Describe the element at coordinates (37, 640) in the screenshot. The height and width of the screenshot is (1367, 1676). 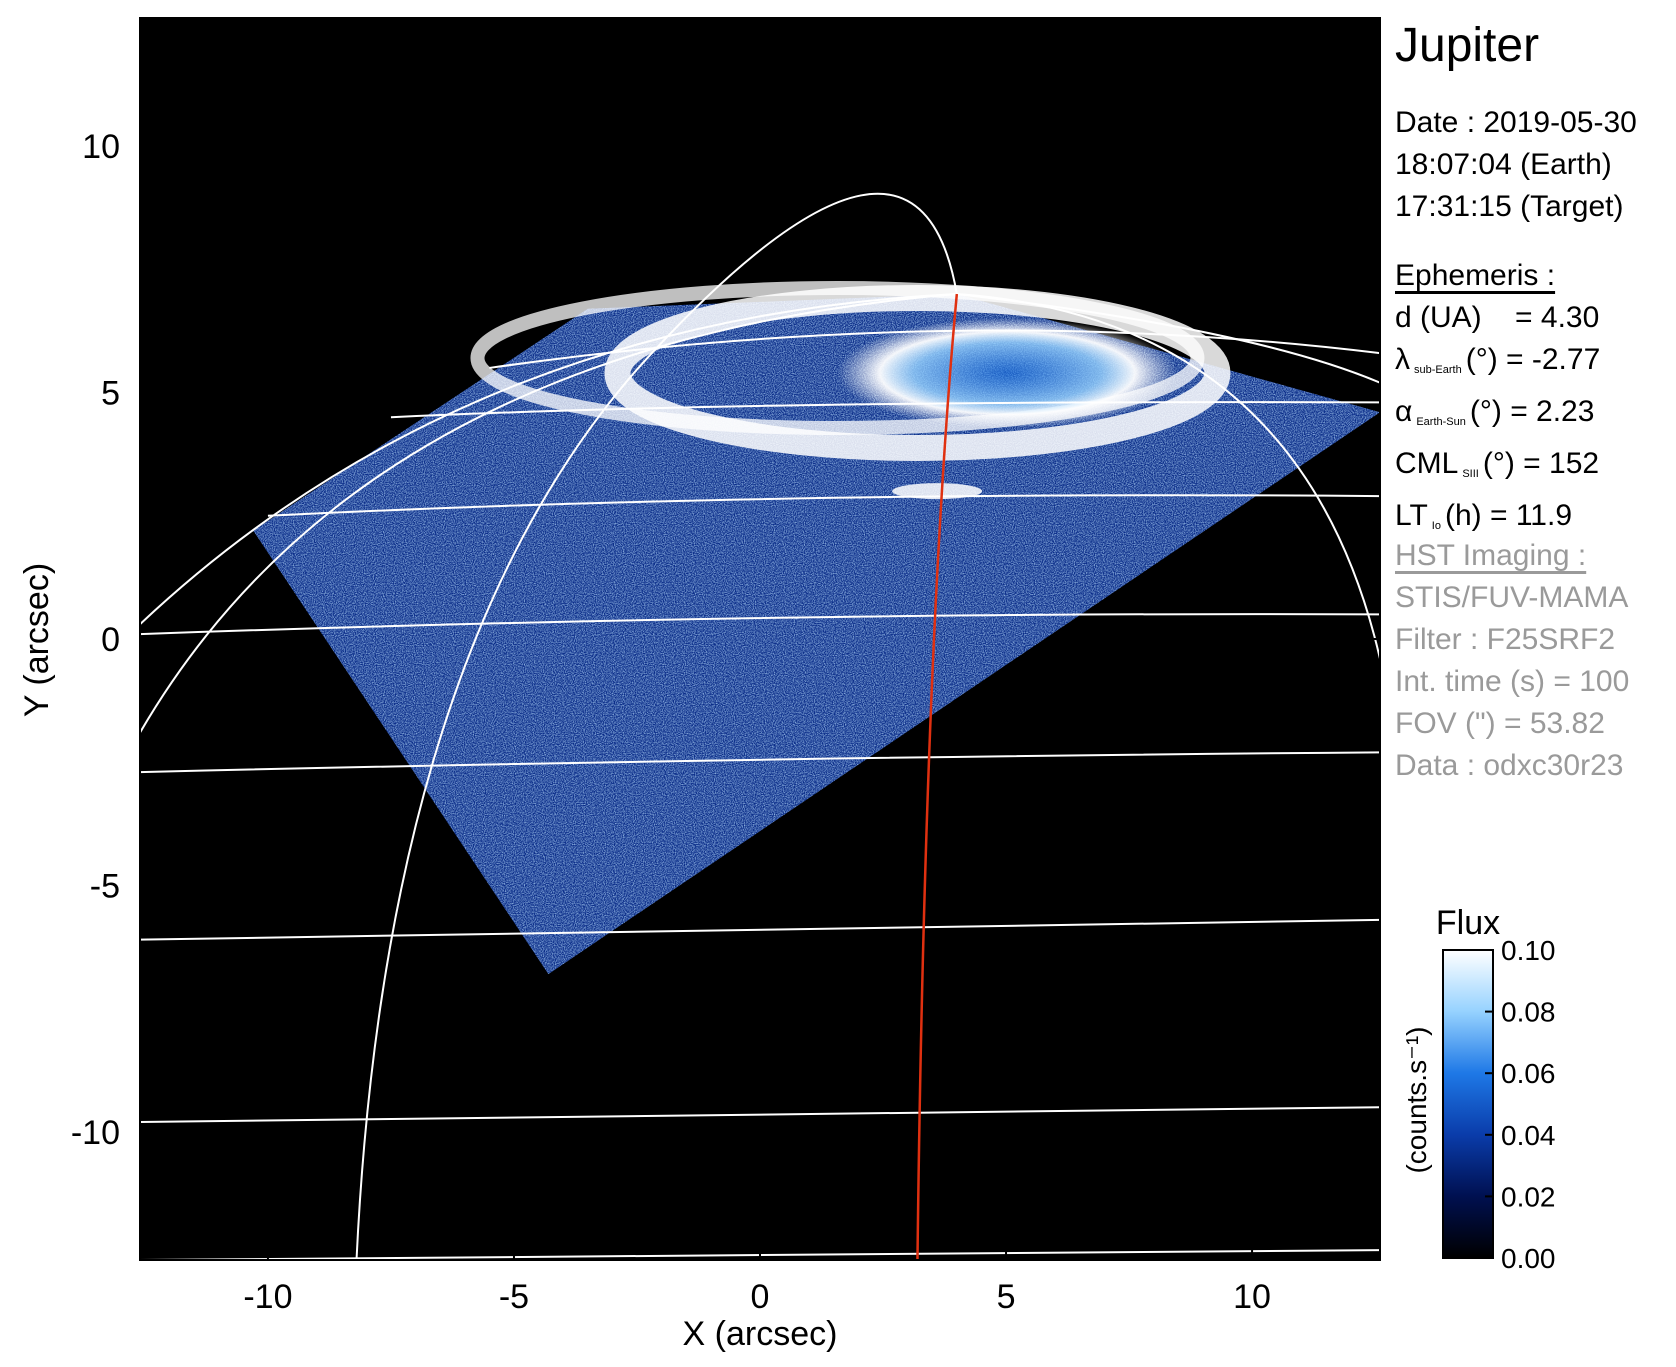
I see `y-axis-label: Y (arcsec)` at that location.